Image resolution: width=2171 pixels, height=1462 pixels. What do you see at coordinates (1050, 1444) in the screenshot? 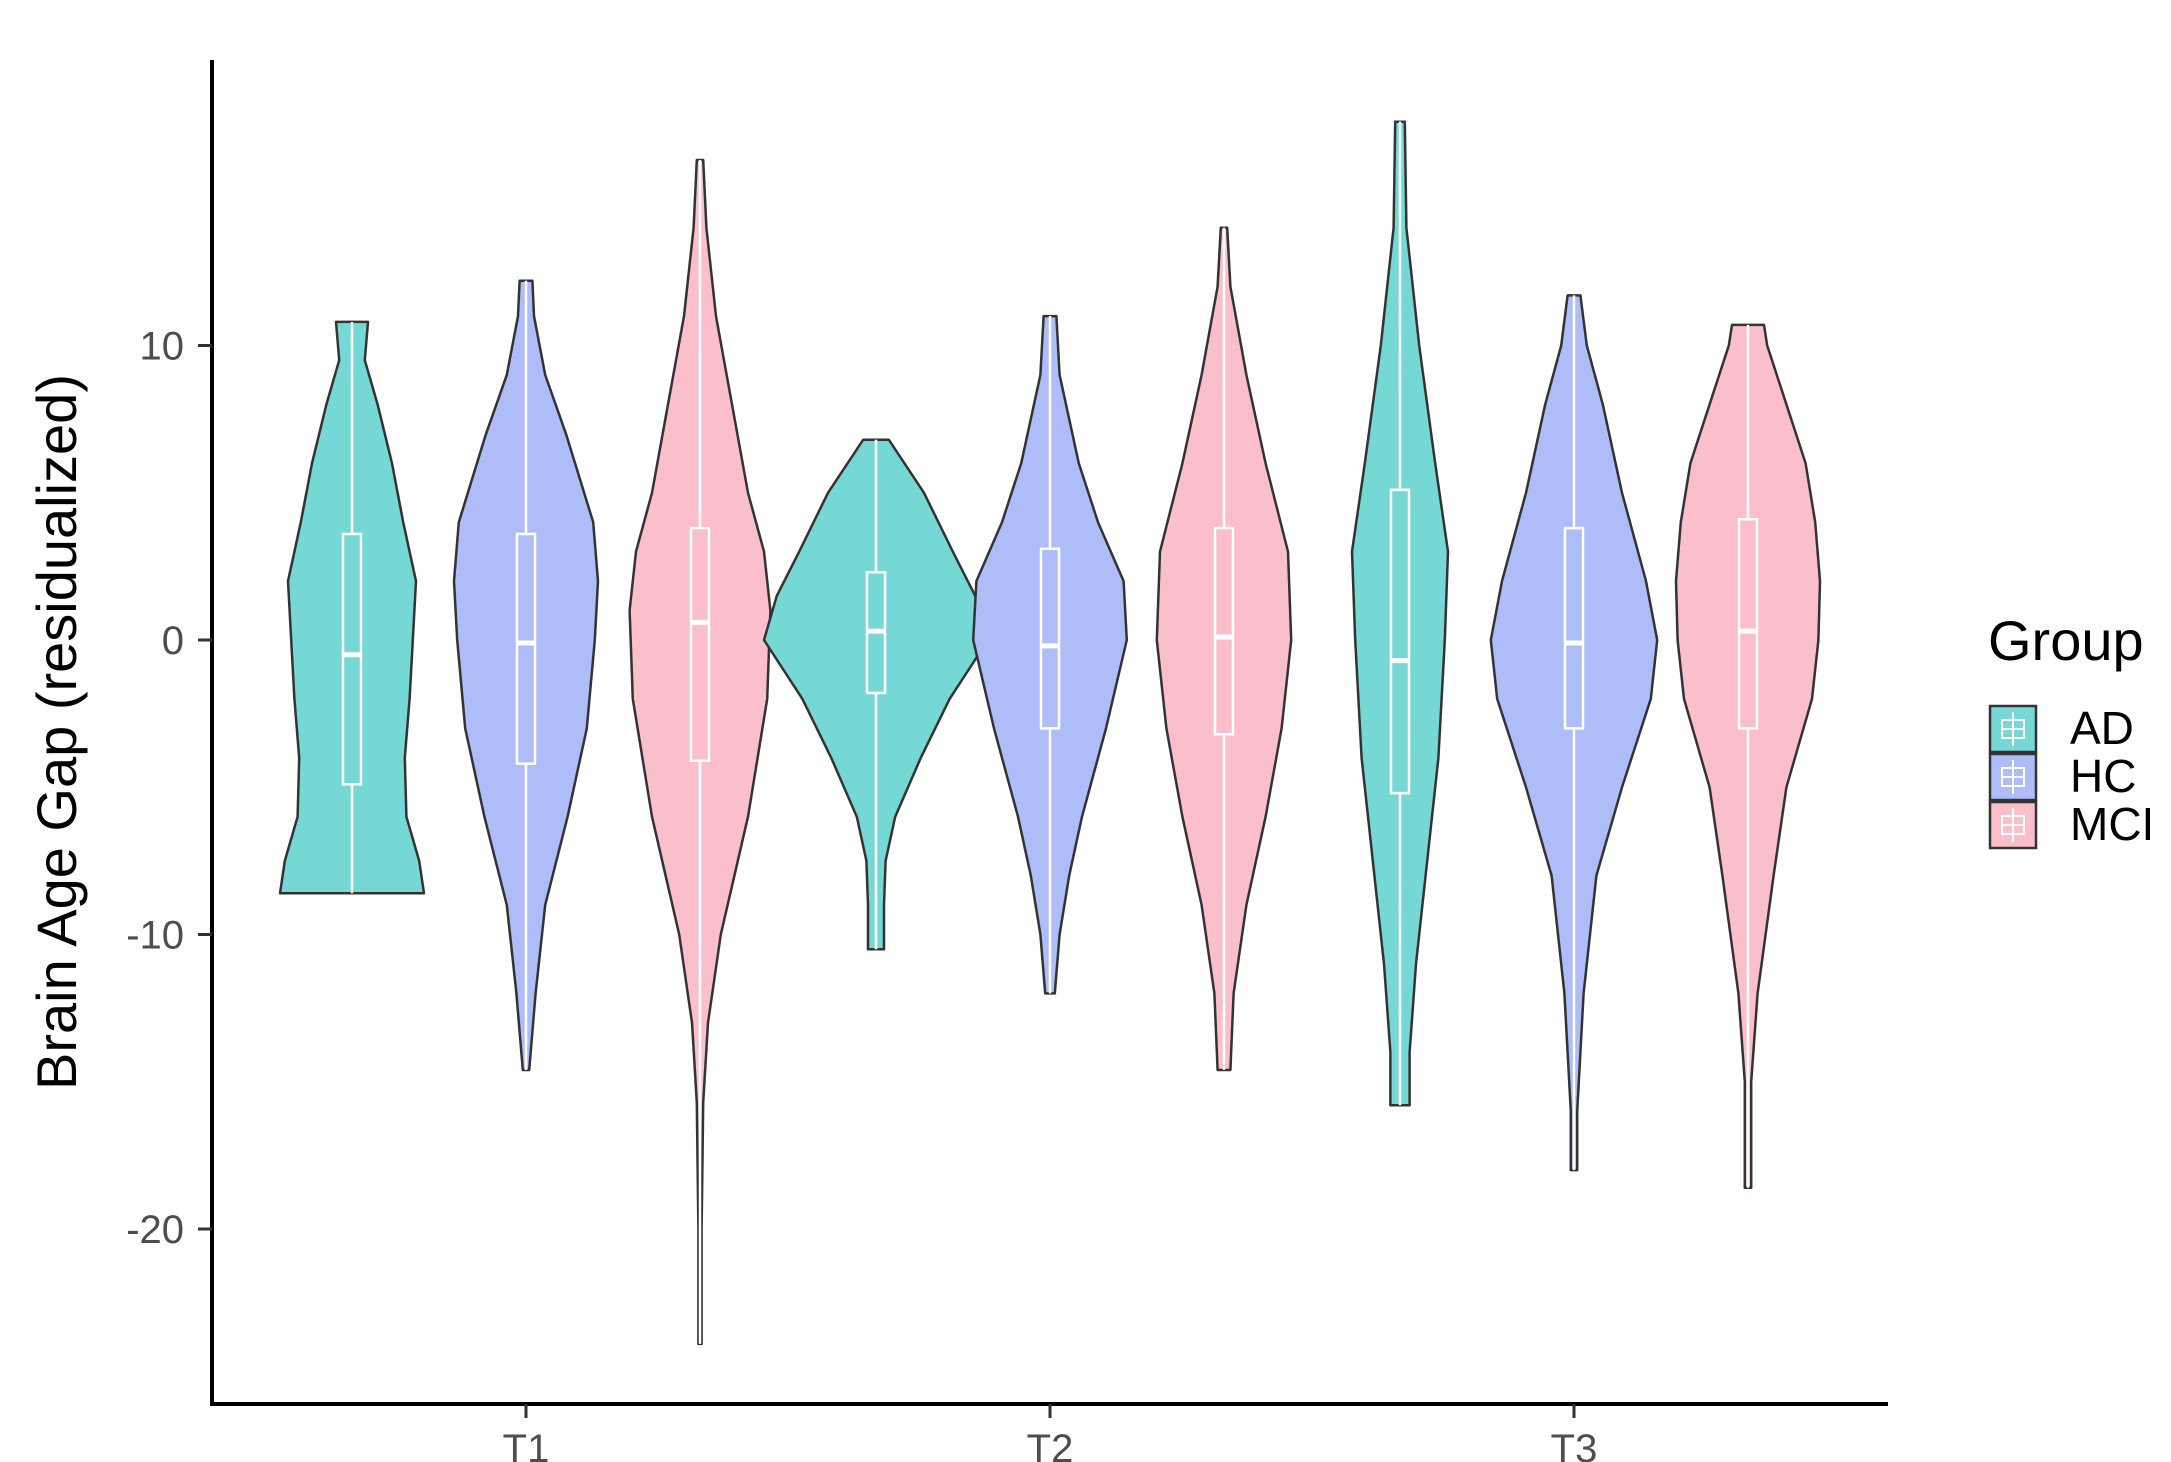
I see `x-tick-label: T2` at bounding box center [1050, 1444].